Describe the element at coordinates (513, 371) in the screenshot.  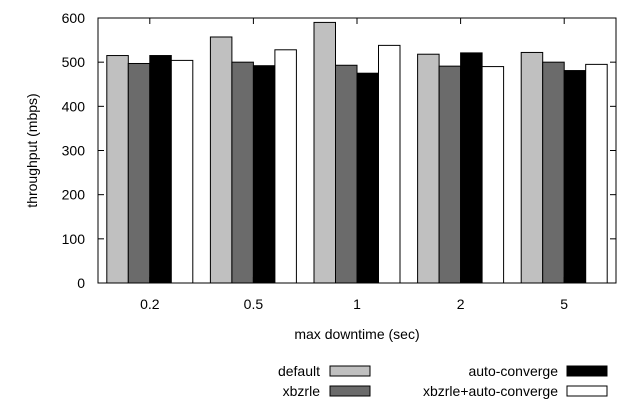
I see `legend-label: auto-converge` at that location.